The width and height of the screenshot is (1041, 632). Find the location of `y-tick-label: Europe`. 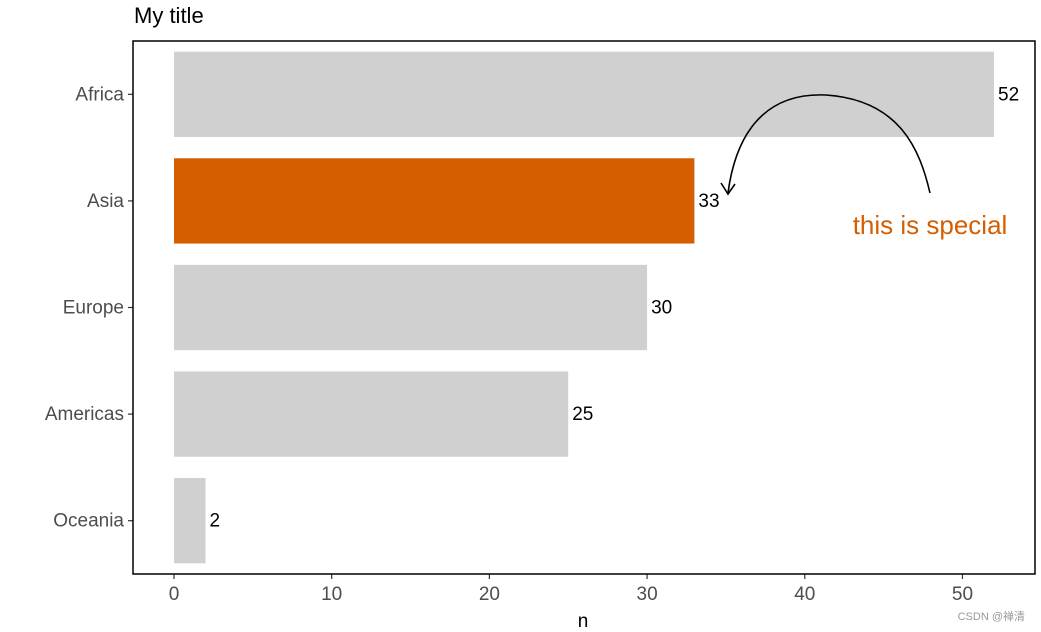

y-tick-label: Europe is located at coordinates (93, 308).